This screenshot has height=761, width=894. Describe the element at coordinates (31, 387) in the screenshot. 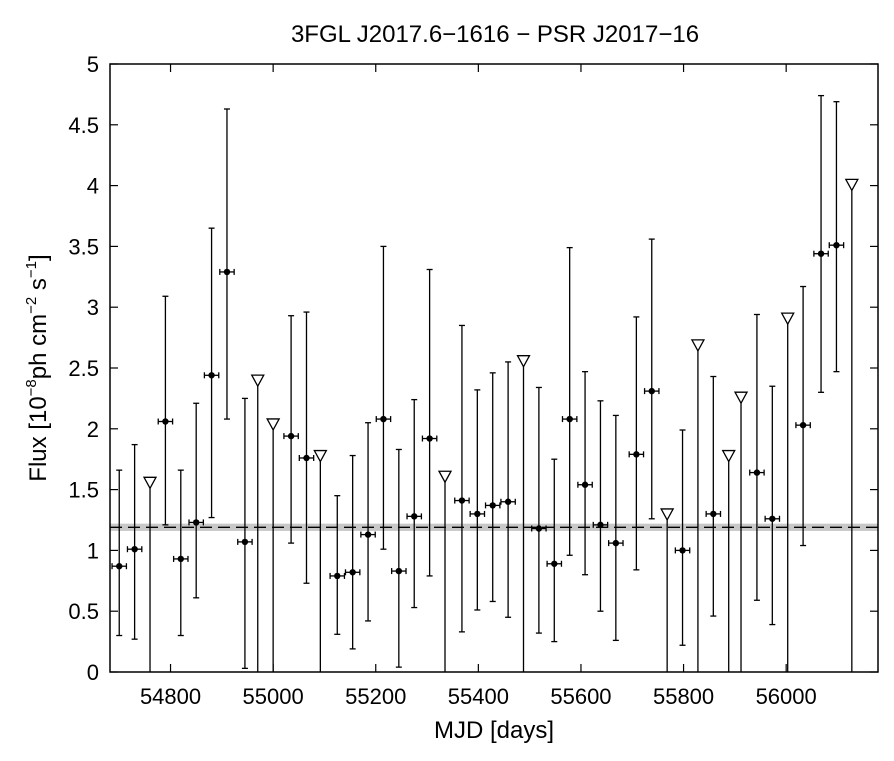

I see `y-label-exponent-1: −8` at that location.